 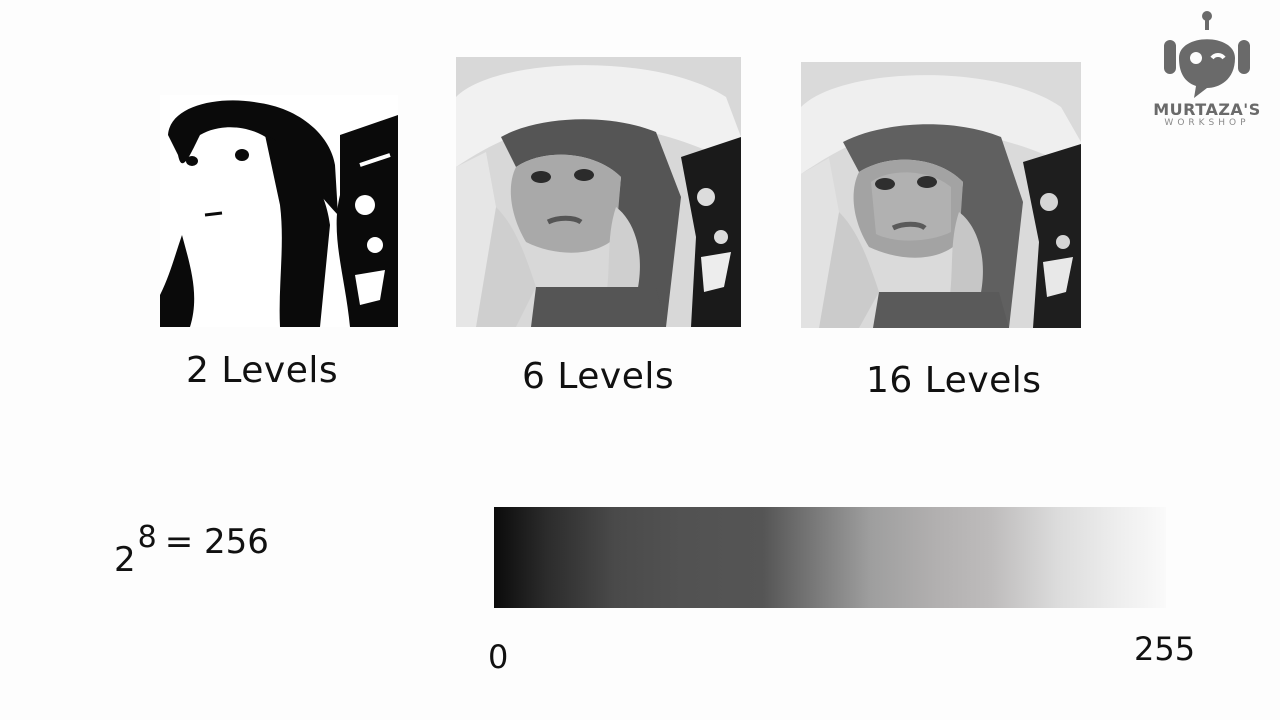 I want to click on girl-portrait-16-levels, so click(x=941, y=195).